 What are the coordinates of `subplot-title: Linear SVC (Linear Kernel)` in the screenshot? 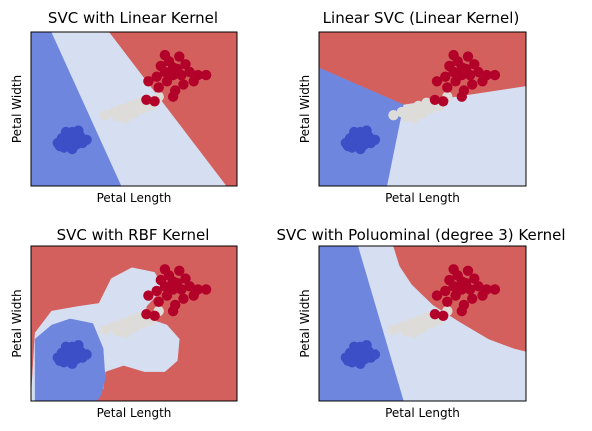 It's located at (421, 18).